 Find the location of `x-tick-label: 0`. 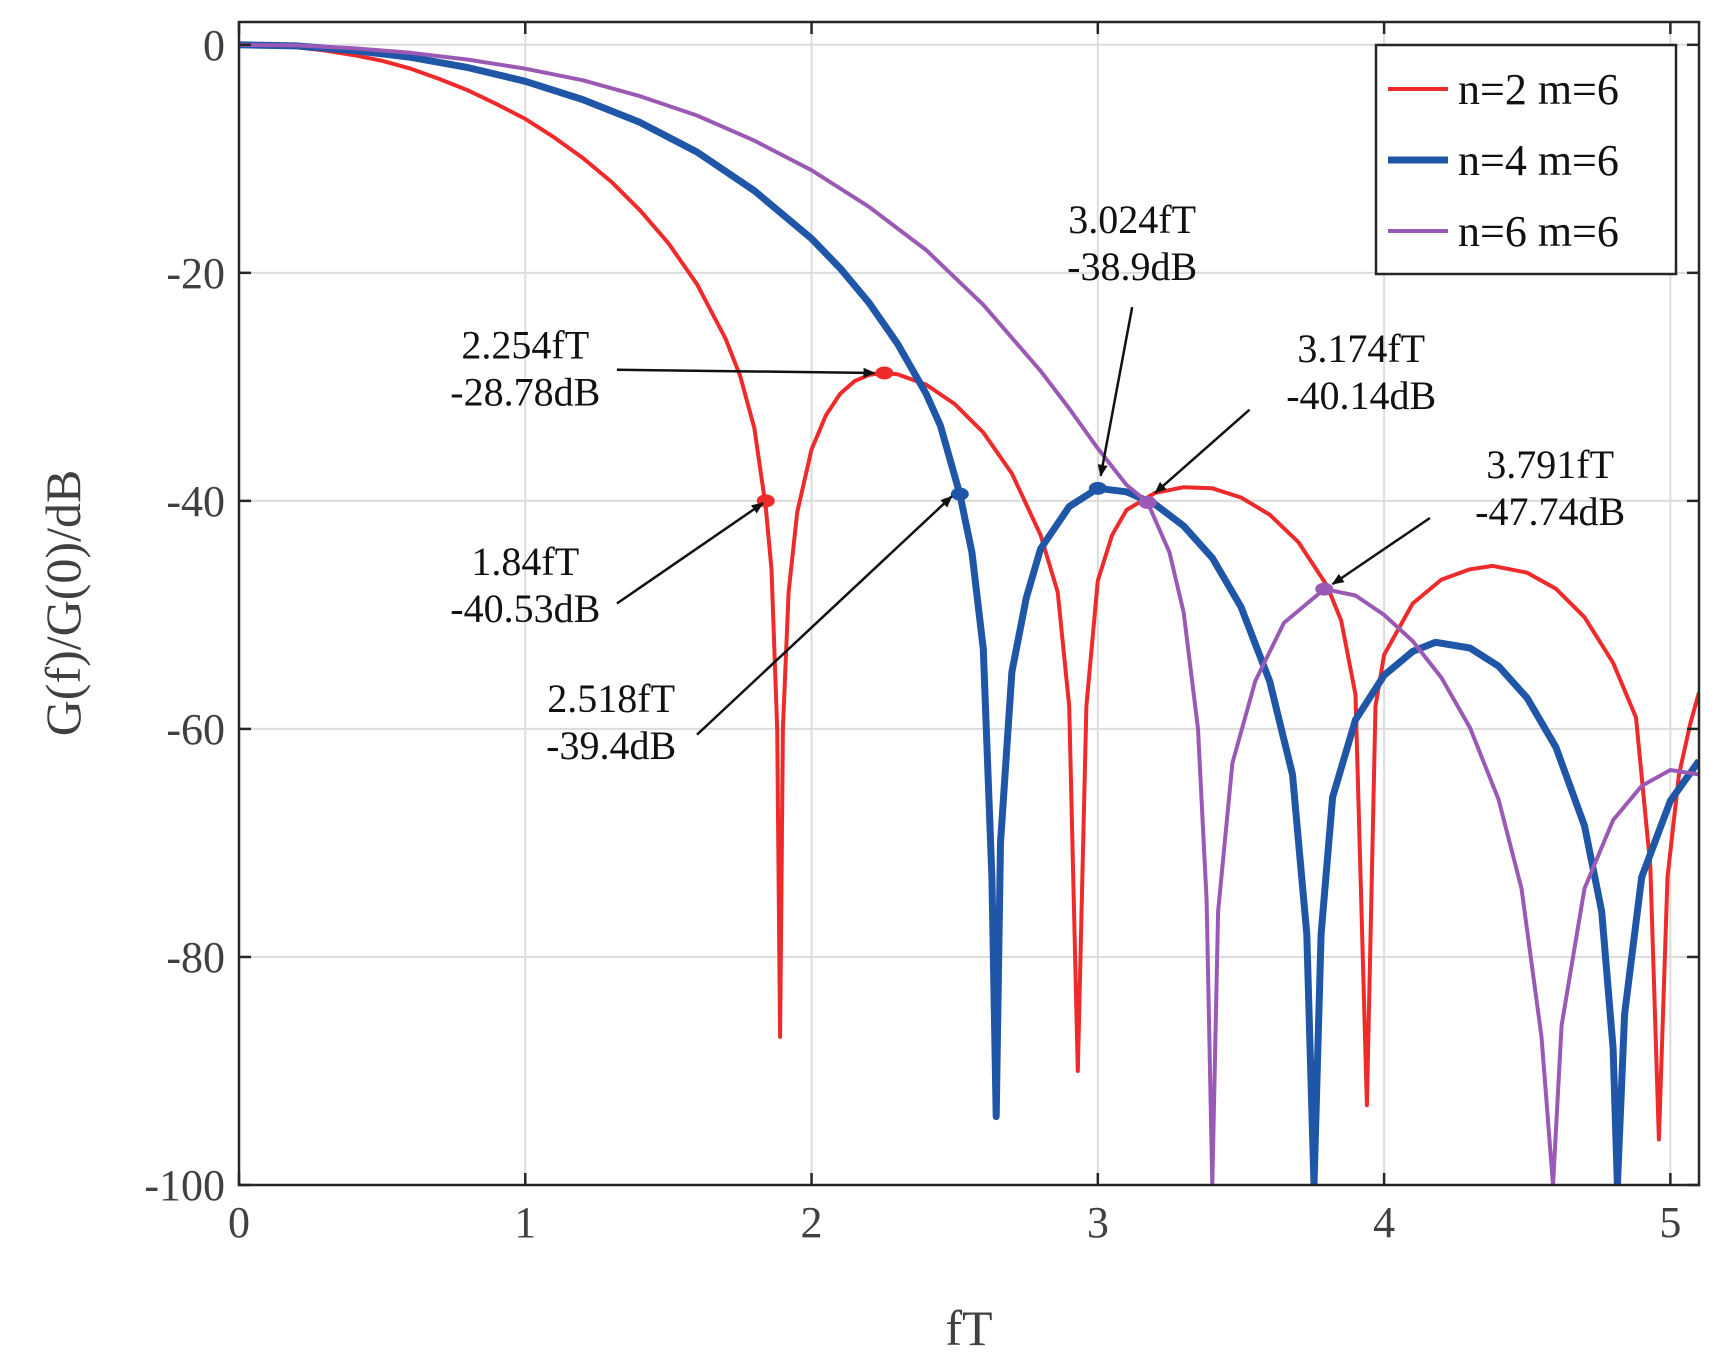

x-tick-label: 0 is located at coordinates (239, 1222).